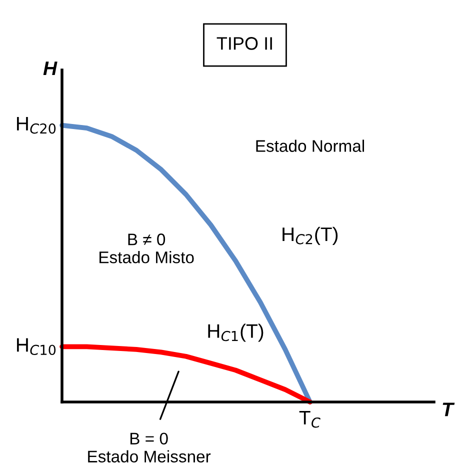 Image resolution: width=456 pixels, height=470 pixels. Describe the element at coordinates (448, 409) in the screenshot. I see `text: T` at that location.